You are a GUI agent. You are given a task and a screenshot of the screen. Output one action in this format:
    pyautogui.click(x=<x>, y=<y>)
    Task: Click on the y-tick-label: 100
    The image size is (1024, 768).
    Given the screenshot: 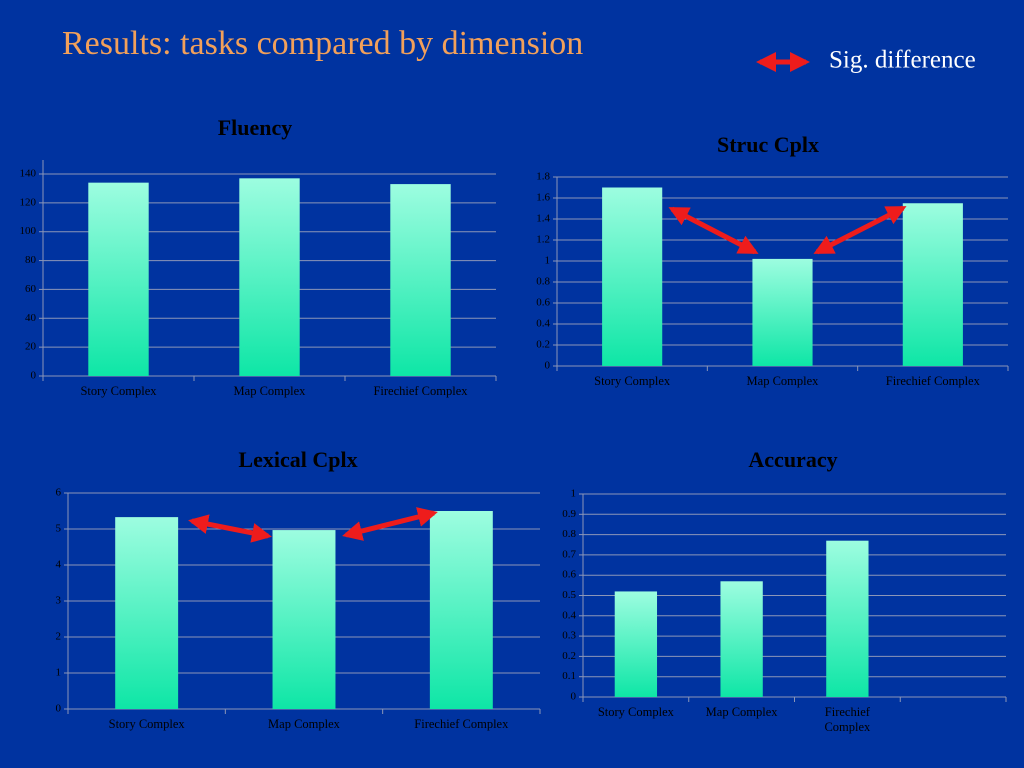 What is the action you would take?
    pyautogui.click(x=28, y=231)
    